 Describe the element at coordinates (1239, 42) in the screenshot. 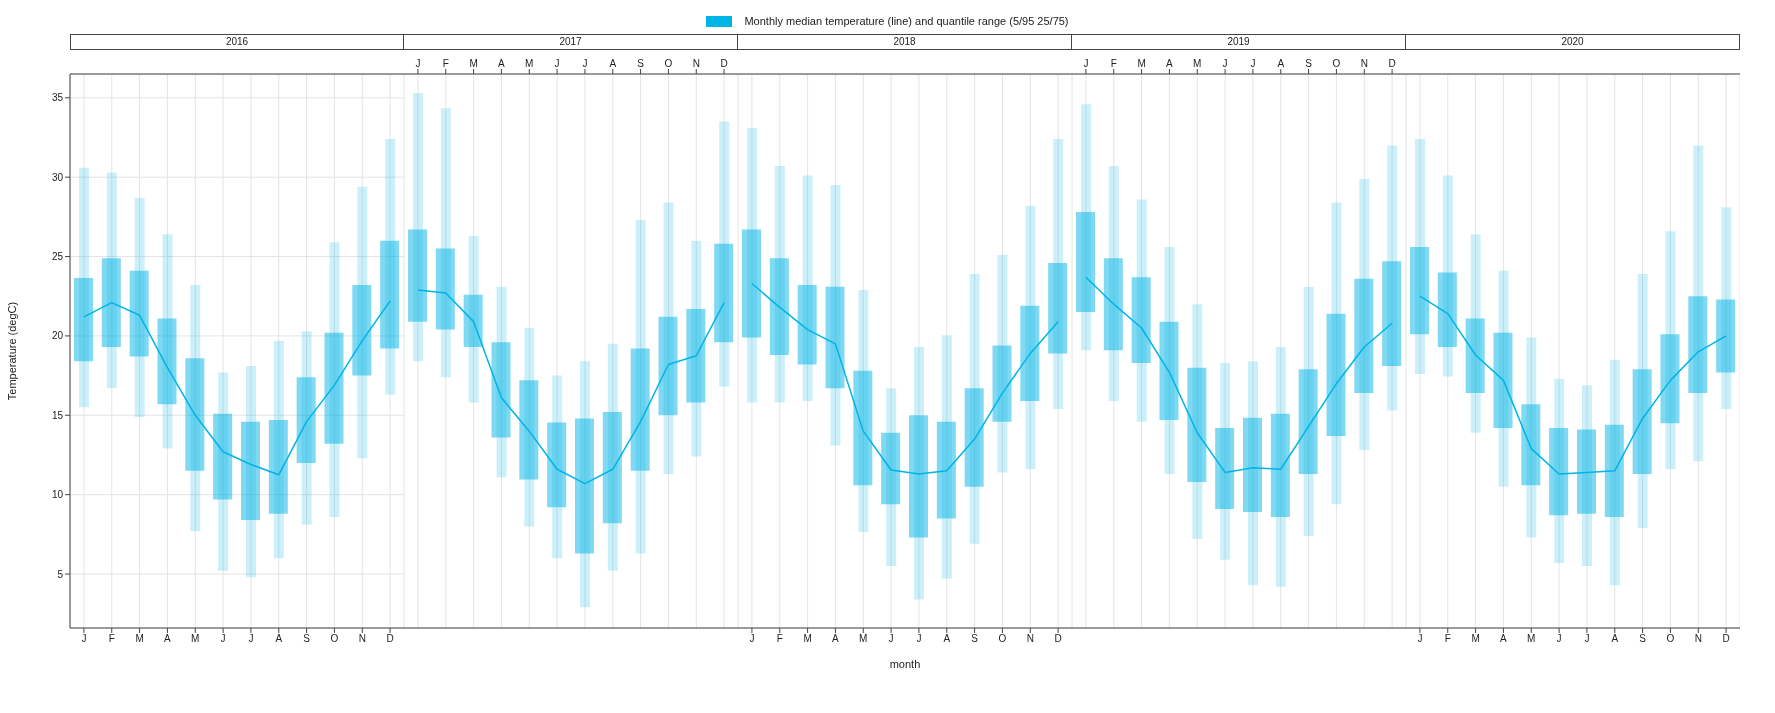

I see `chart-title: 2019` at that location.